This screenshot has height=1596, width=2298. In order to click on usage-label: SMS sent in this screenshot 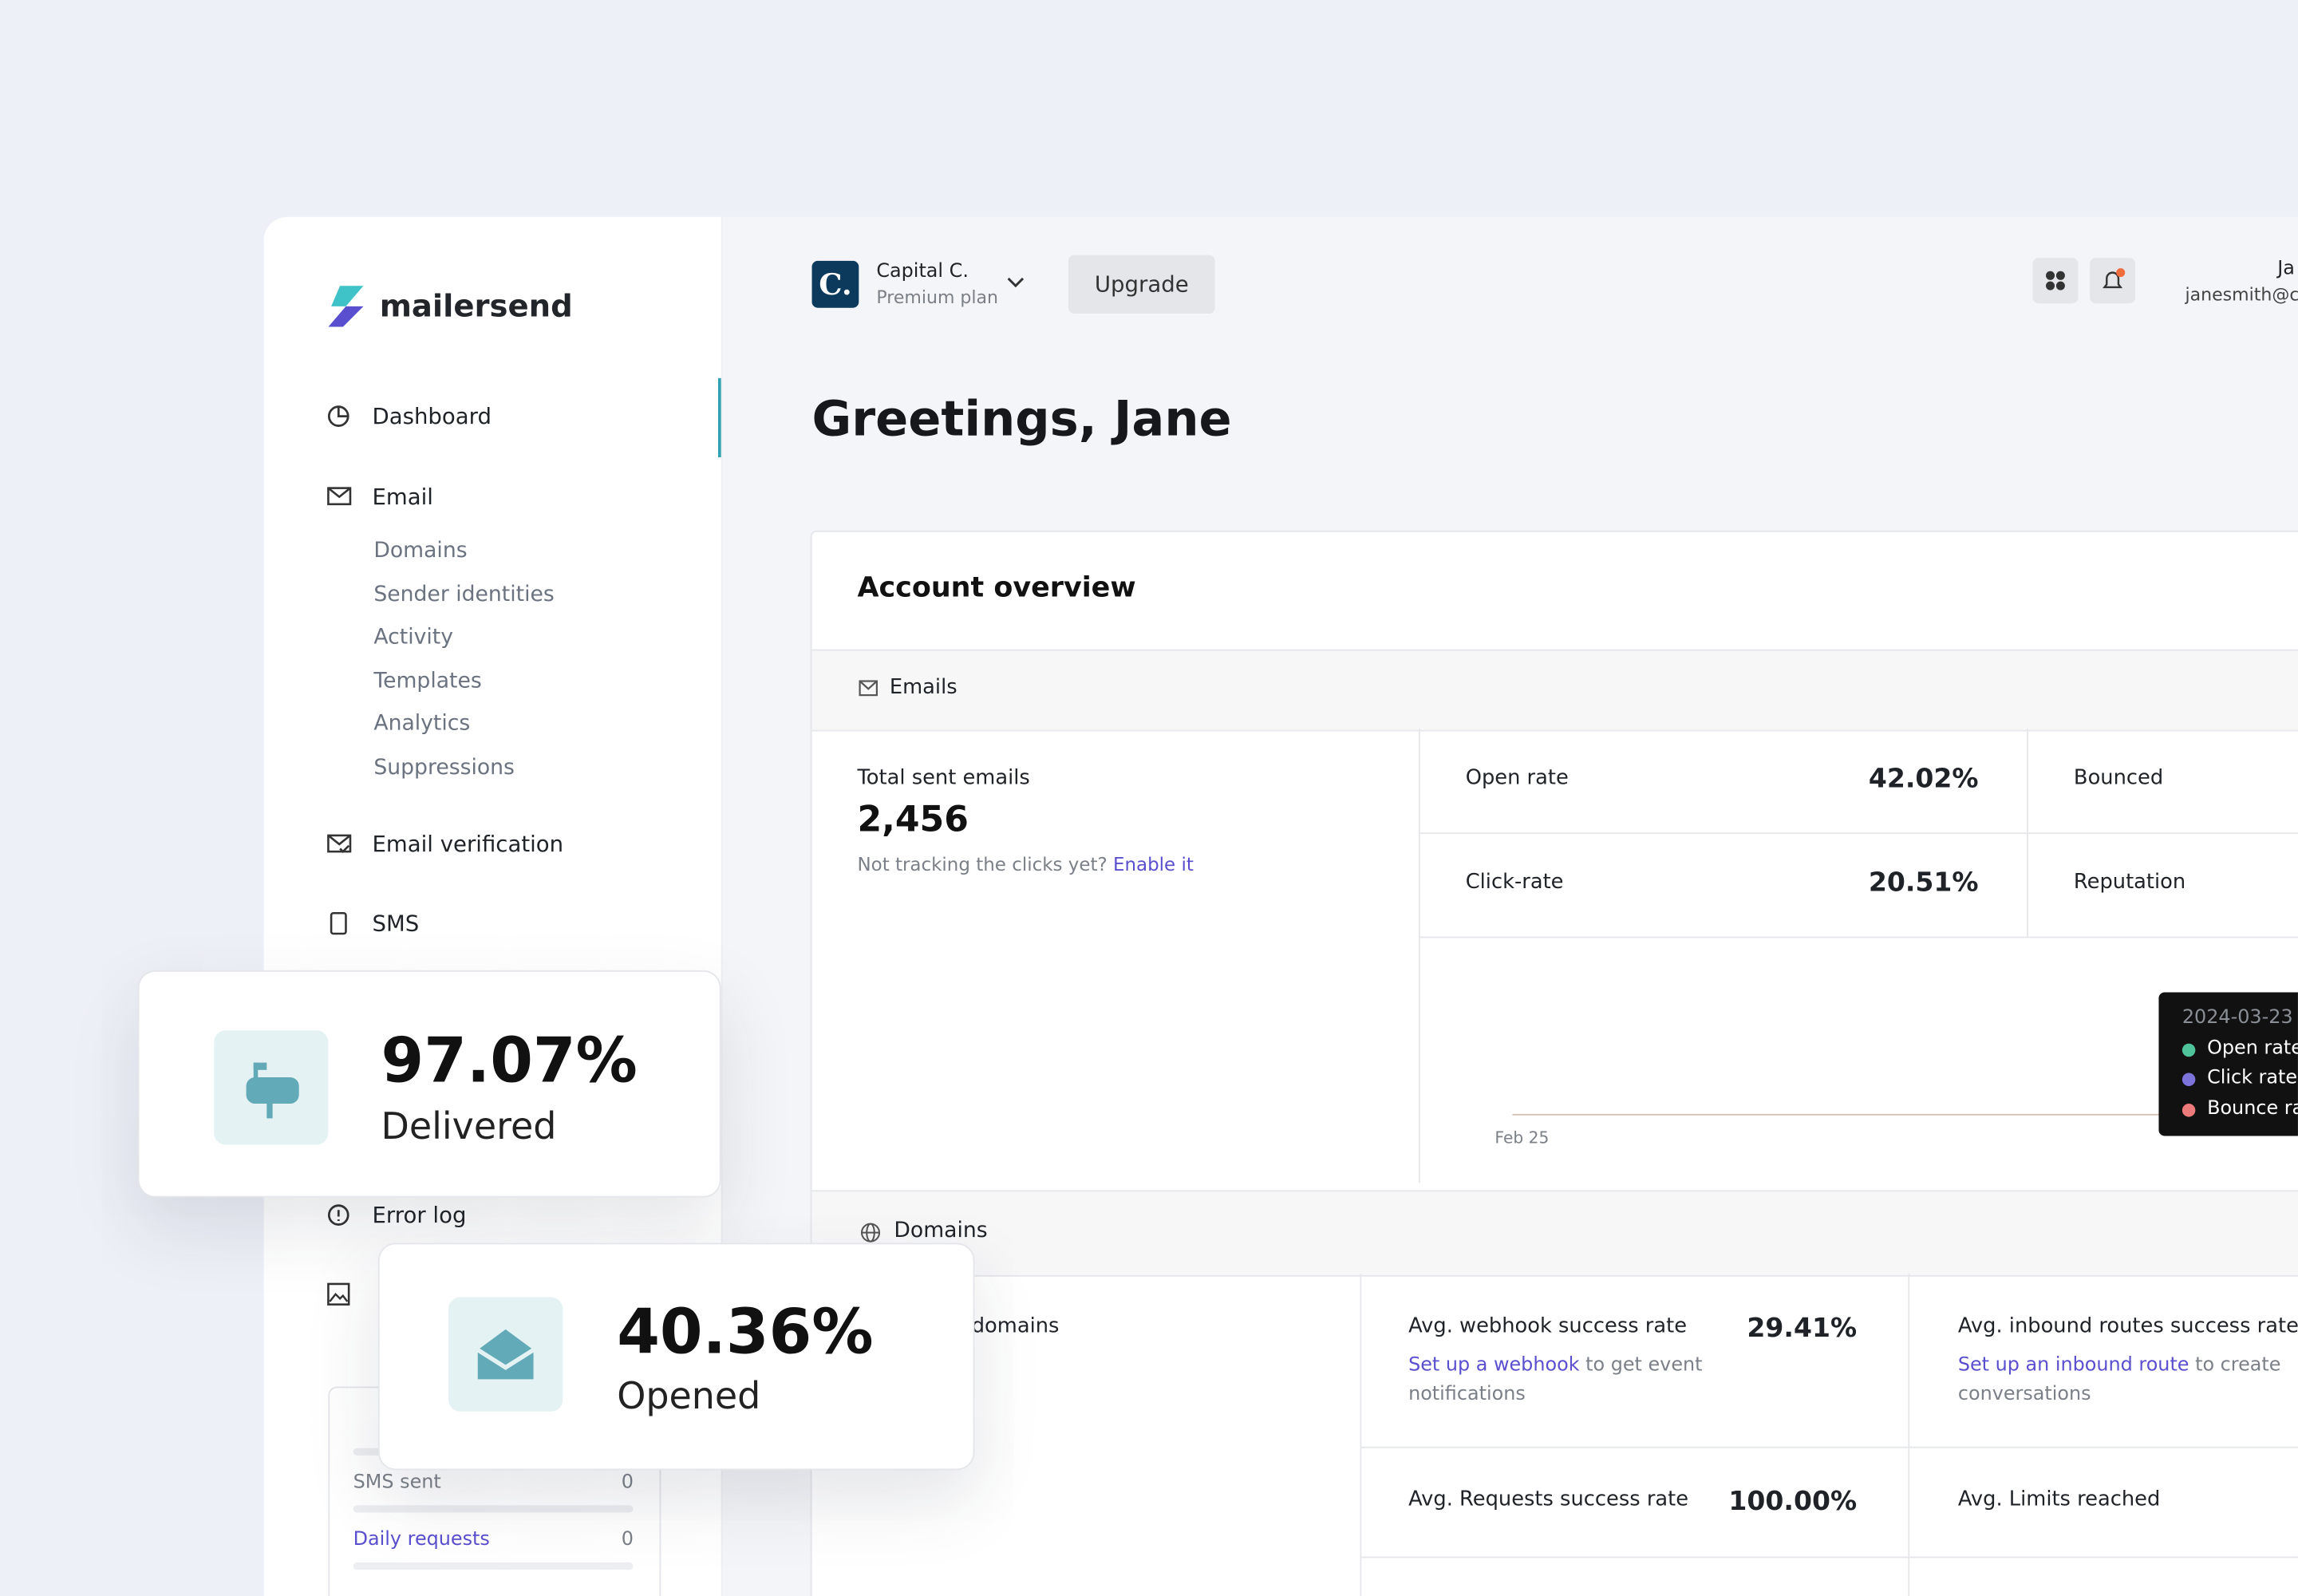, I will do `click(397, 1483)`.